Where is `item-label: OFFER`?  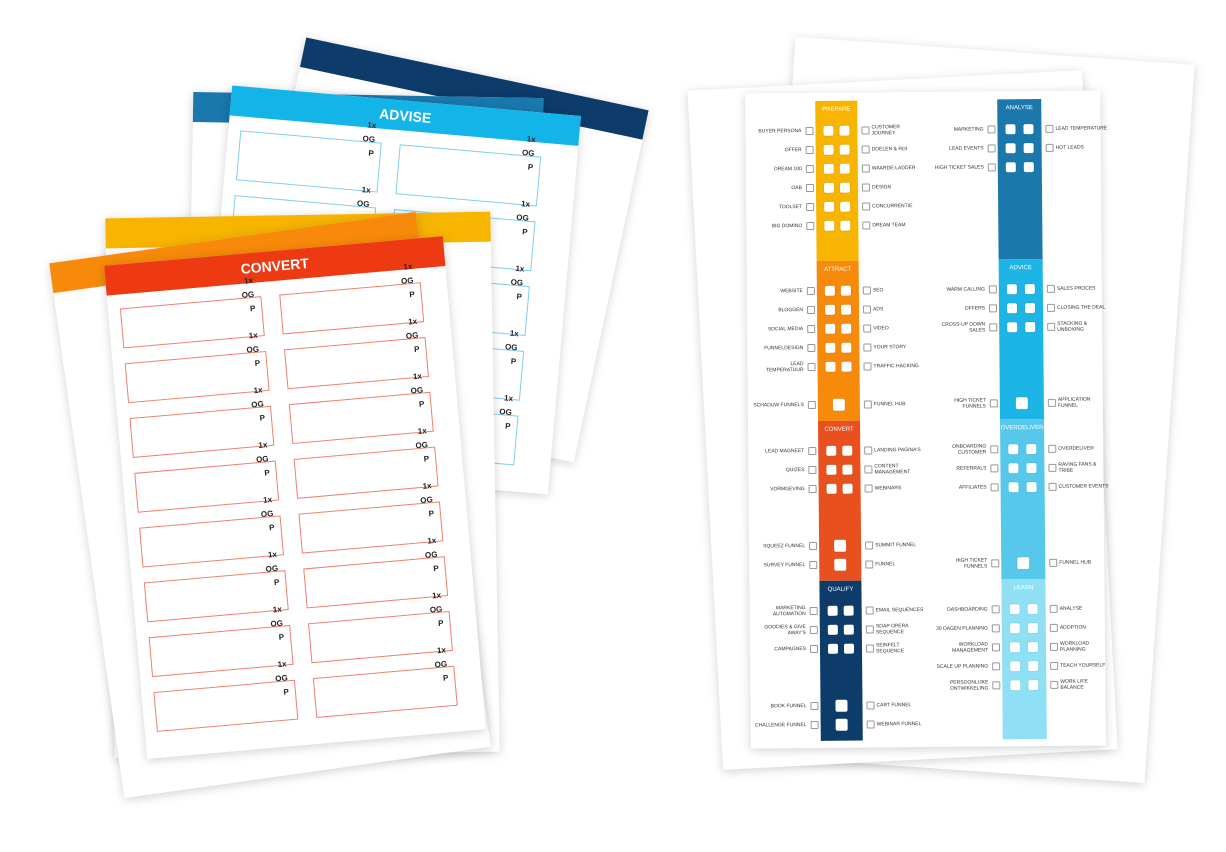
item-label: OFFER is located at coordinates (793, 150).